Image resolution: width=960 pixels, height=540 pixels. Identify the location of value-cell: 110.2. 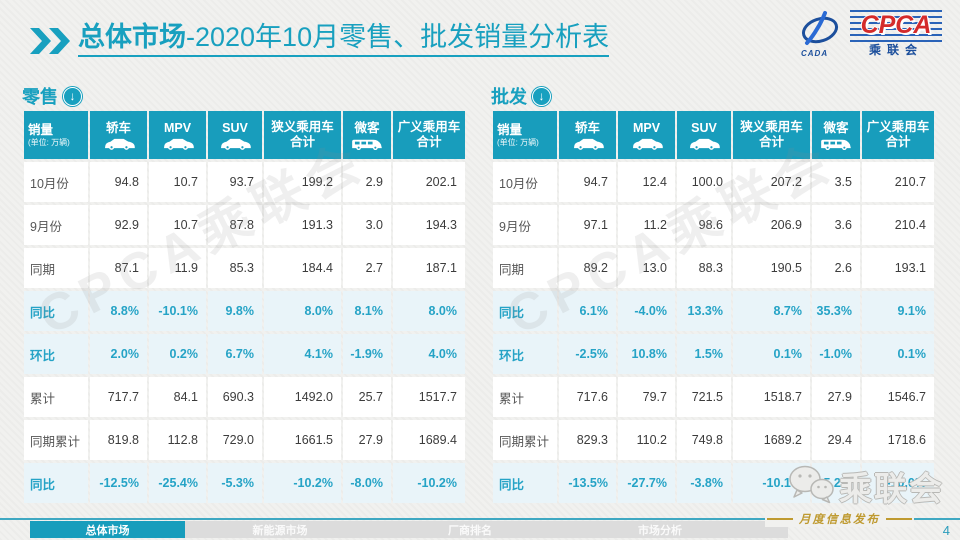
(646, 440).